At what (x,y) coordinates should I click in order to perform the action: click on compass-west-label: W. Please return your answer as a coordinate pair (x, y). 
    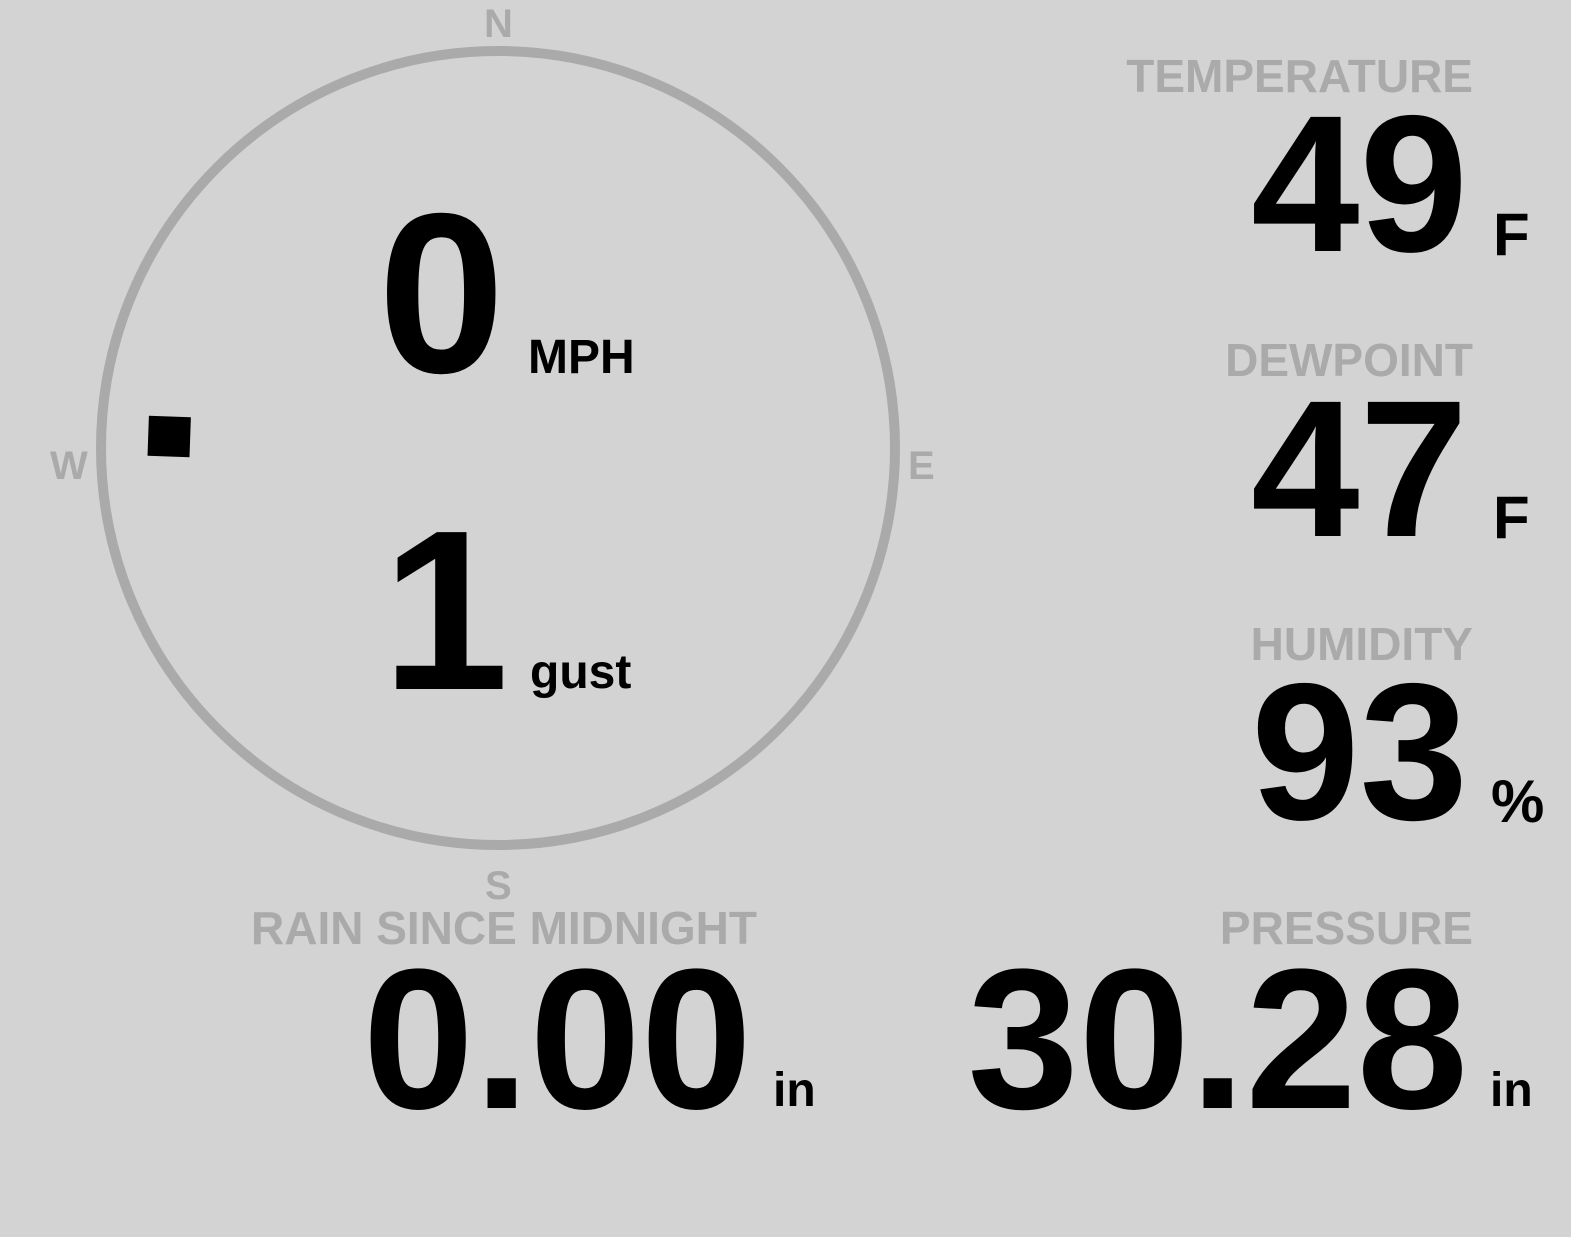
    Looking at the image, I should click on (69, 466).